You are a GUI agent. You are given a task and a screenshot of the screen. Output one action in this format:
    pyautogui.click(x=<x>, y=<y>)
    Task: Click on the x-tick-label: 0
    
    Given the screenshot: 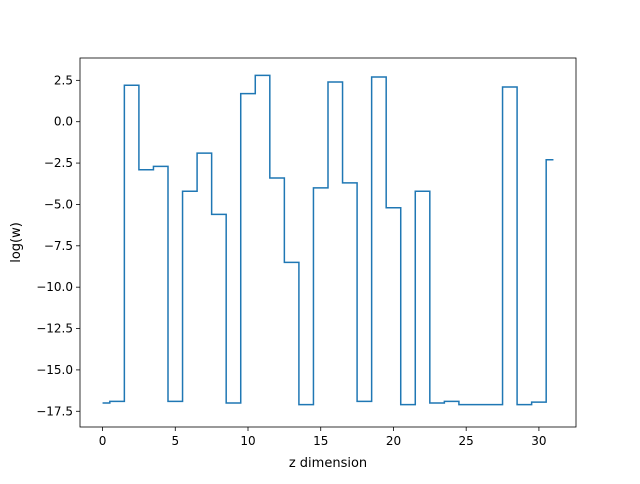 What is the action you would take?
    pyautogui.click(x=103, y=441)
    